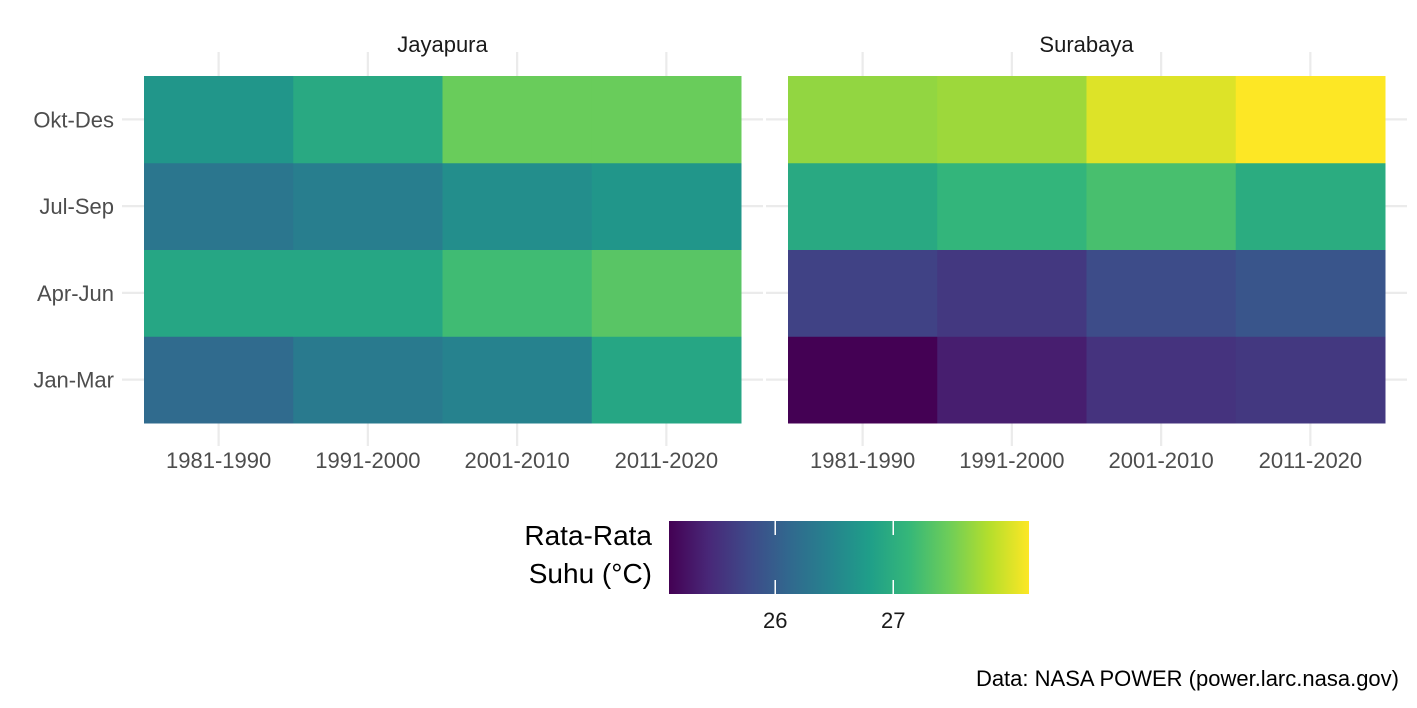 The height and width of the screenshot is (708, 1417). I want to click on facet-title: Surabaya, so click(1086, 44).